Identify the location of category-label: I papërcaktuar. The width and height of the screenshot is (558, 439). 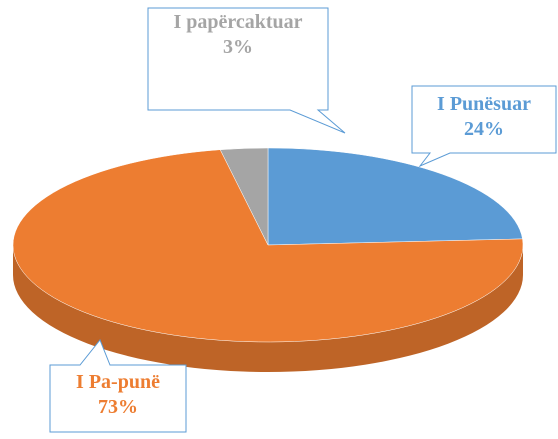
(238, 22).